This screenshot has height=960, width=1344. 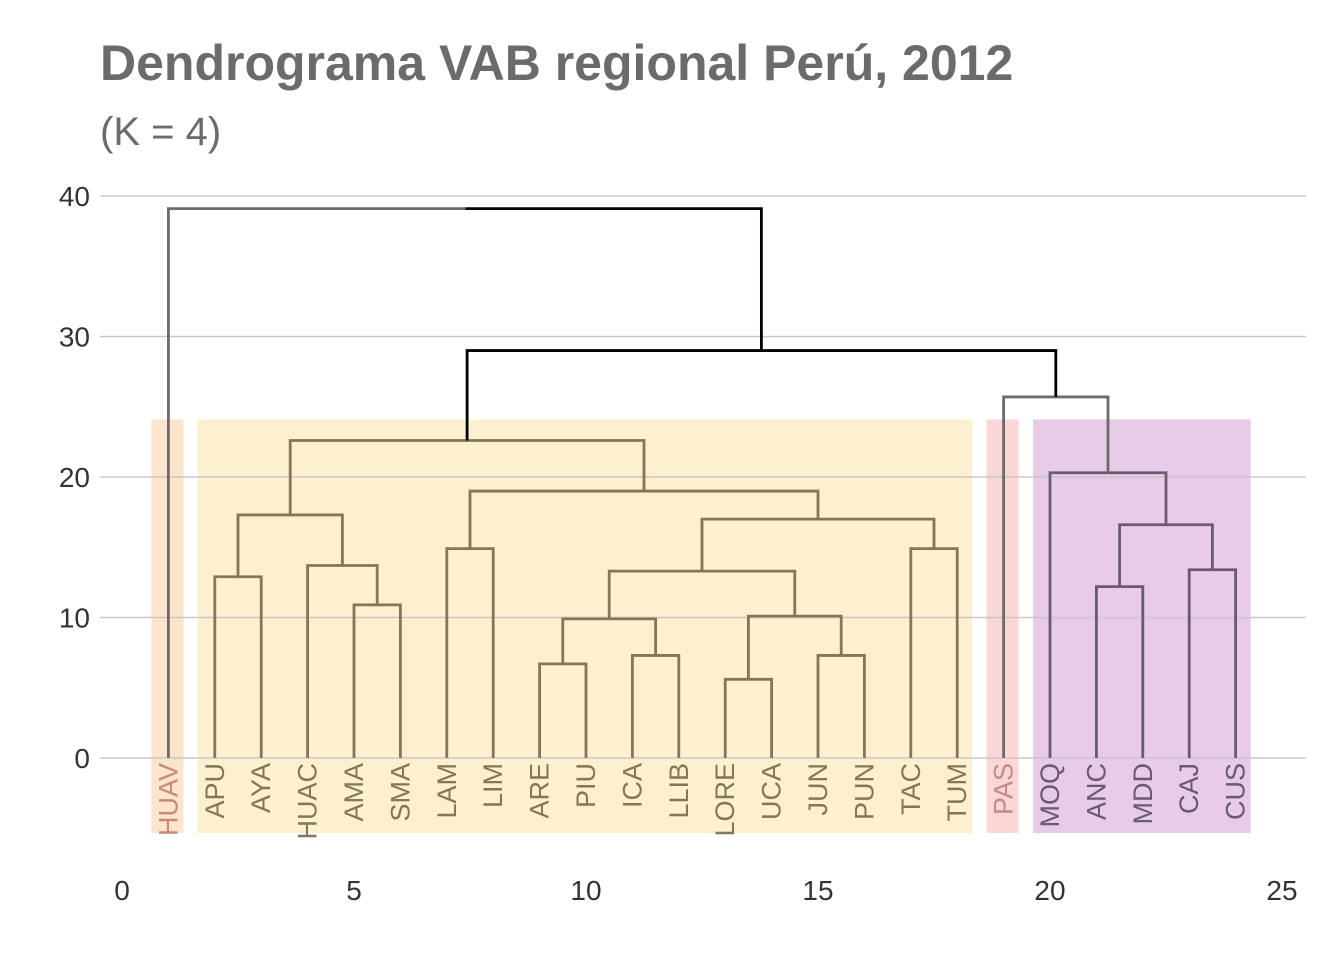 I want to click on x-tick-25: 25, so click(x=1281, y=890).